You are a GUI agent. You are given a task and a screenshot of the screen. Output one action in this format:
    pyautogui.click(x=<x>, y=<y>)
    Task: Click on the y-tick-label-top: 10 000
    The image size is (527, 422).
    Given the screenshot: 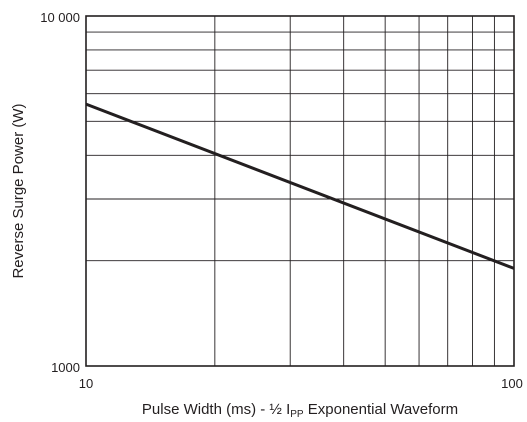 What is the action you would take?
    pyautogui.click(x=60, y=17)
    